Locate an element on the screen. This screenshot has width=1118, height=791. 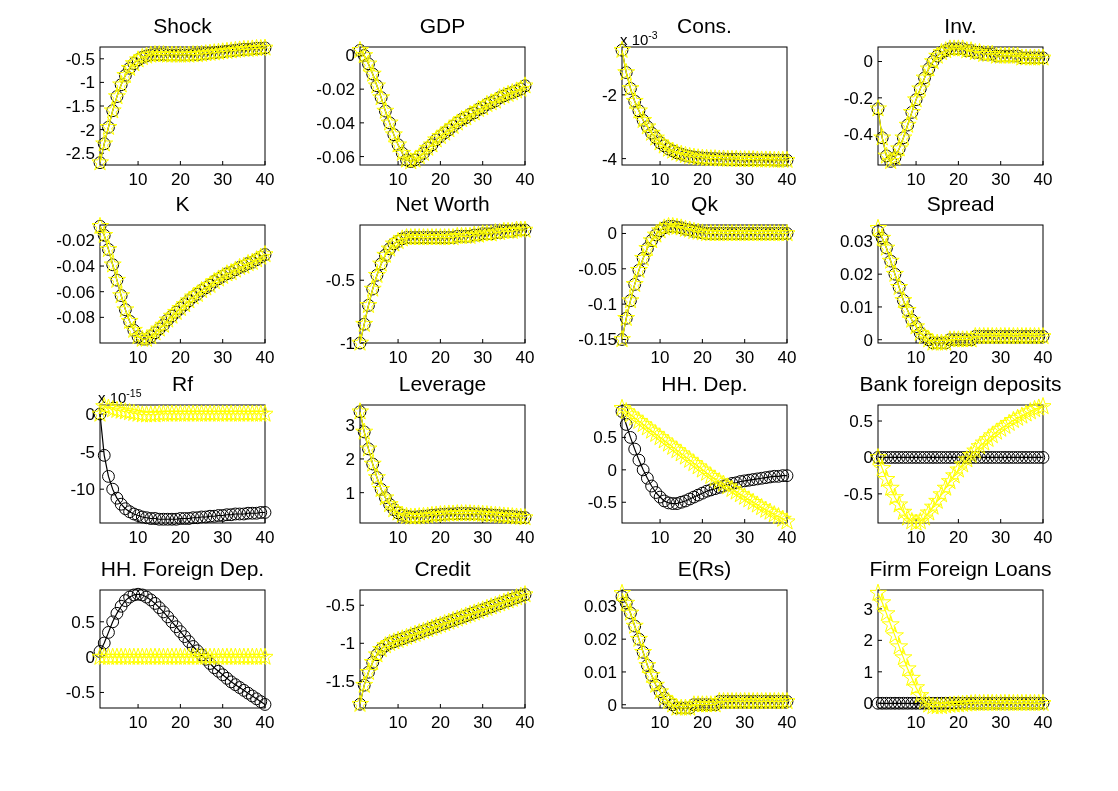
y-tick-label: -2 is located at coordinates (87, 130).